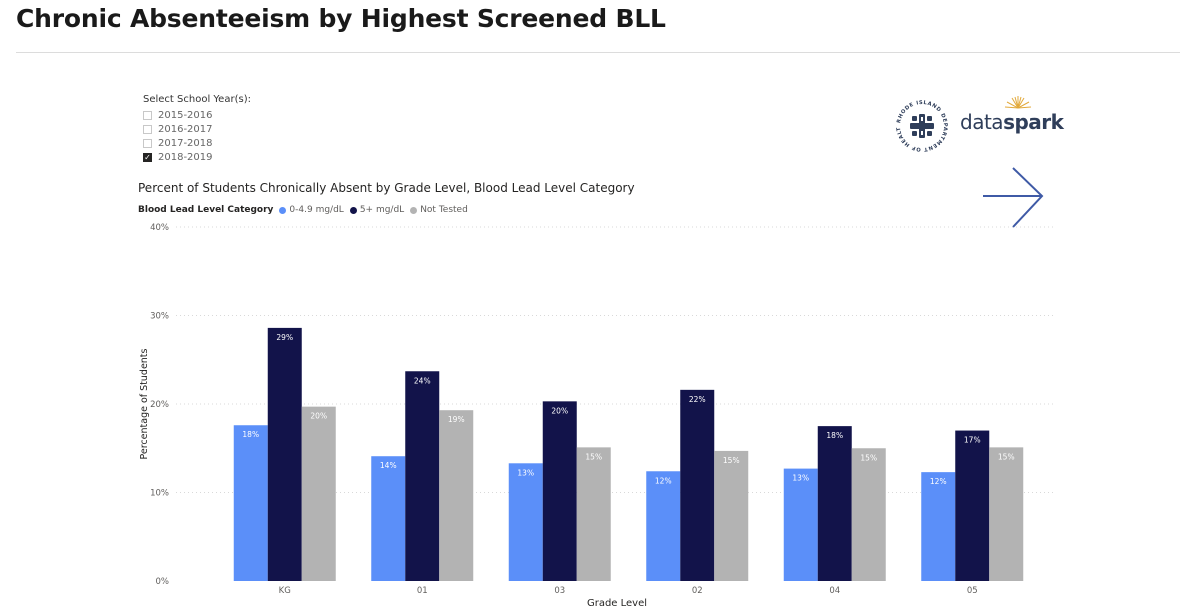 Image resolution: width=1200 pixels, height=609 pixels. I want to click on x-tick-label: 04, so click(834, 591).